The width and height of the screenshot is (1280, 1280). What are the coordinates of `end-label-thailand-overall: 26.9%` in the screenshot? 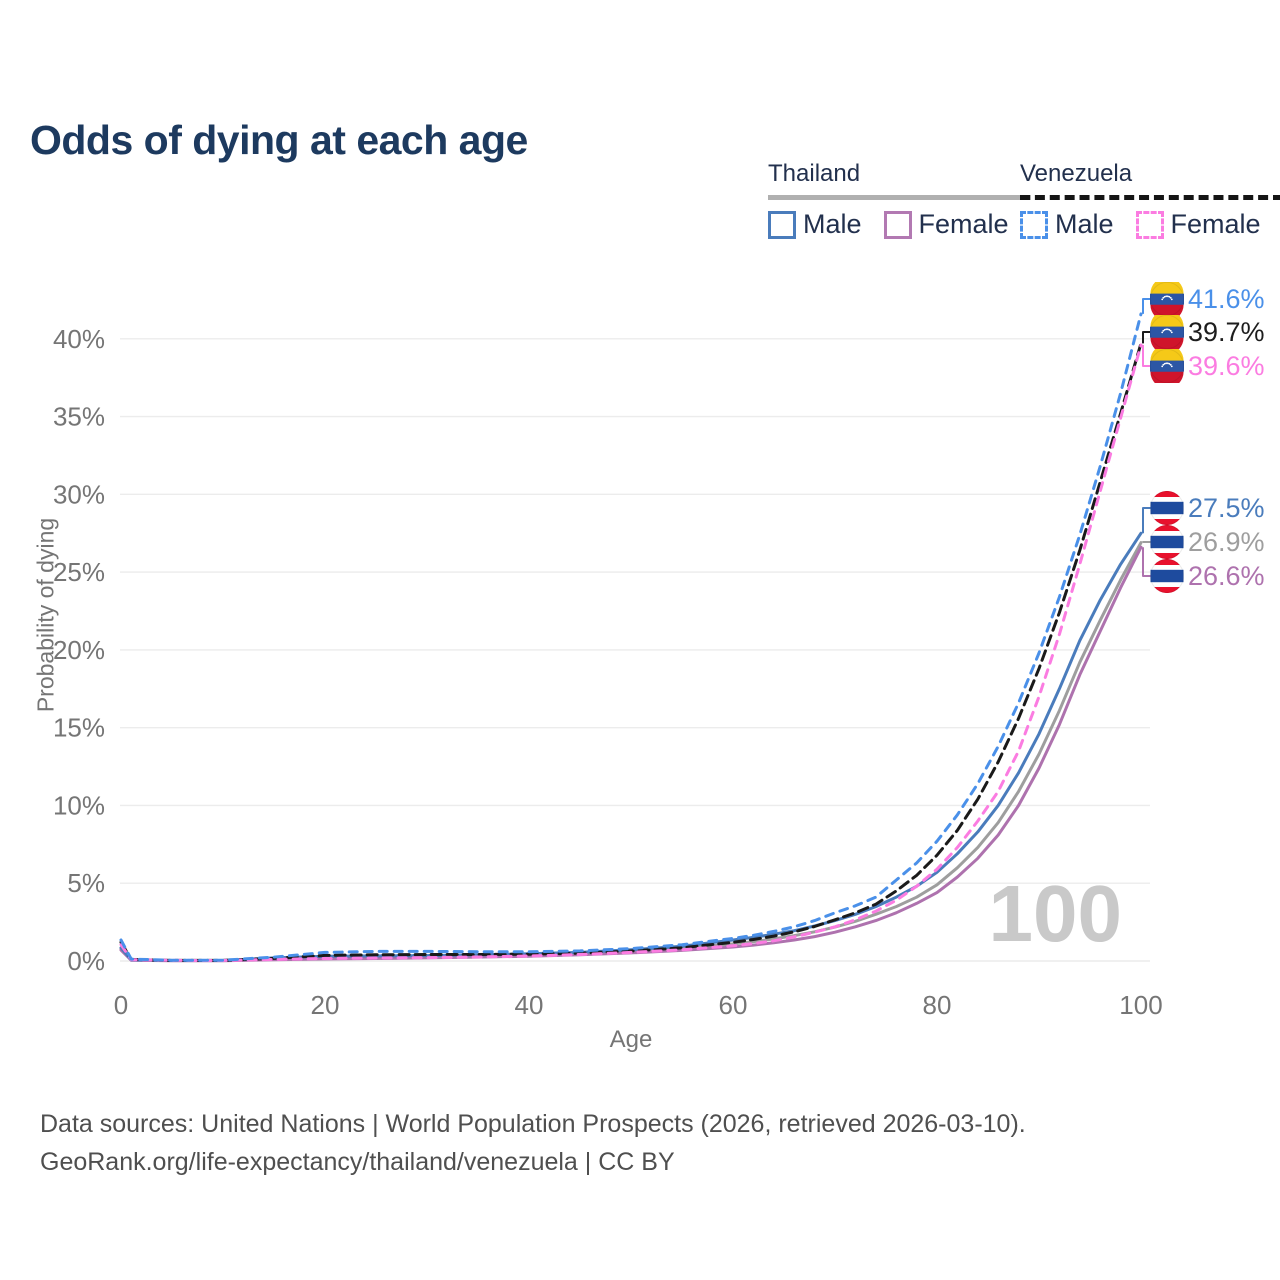 It's located at (1207, 542).